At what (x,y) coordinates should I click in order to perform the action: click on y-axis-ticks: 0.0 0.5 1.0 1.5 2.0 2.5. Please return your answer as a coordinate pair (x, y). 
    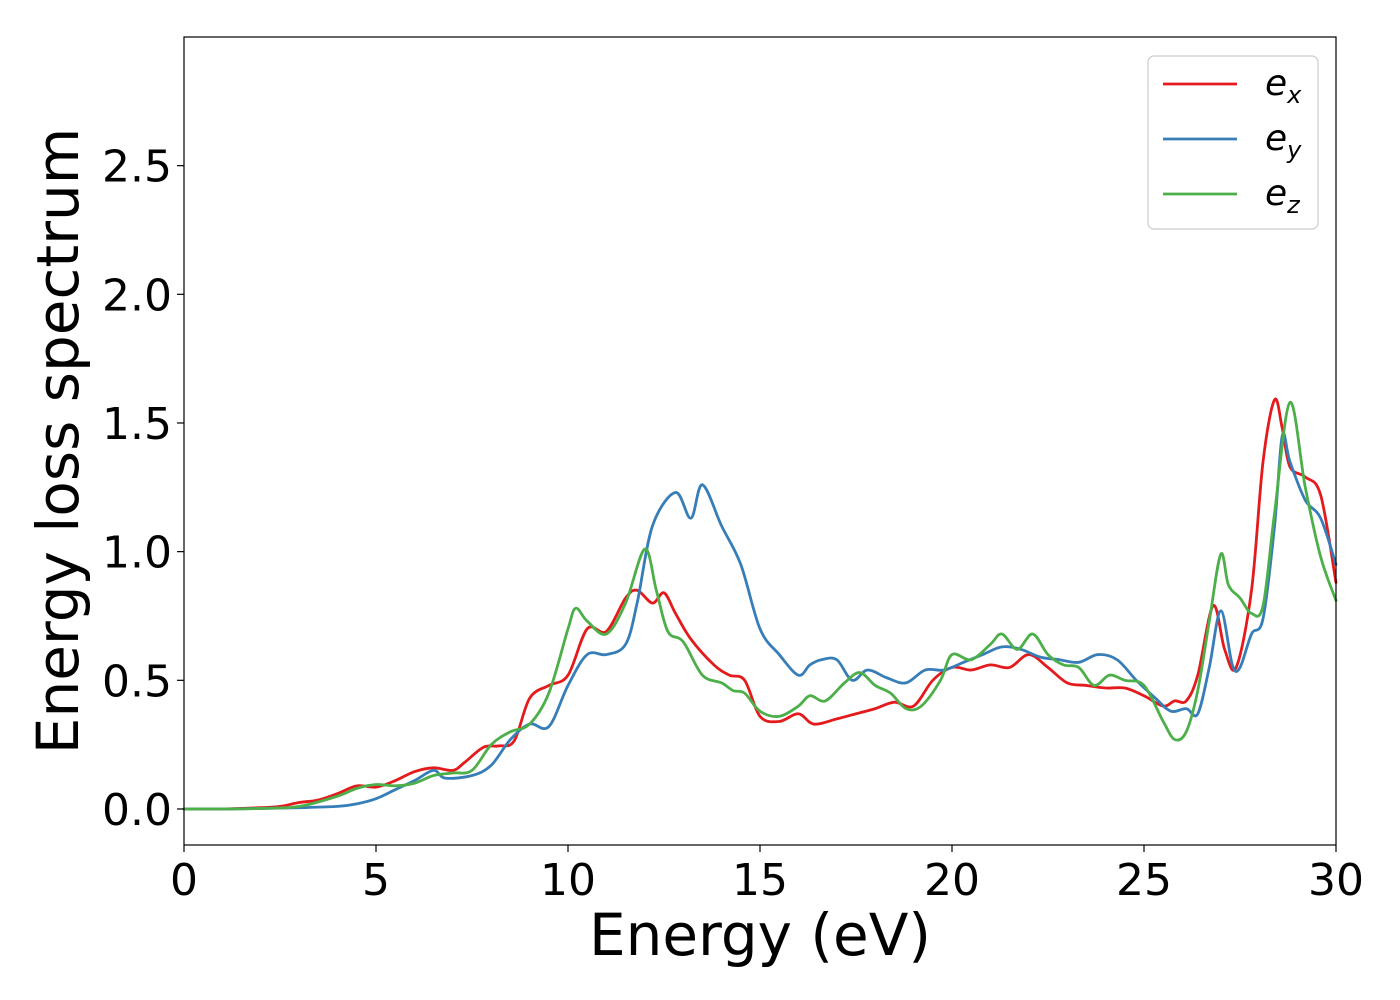
    Looking at the image, I should click on (143, 489).